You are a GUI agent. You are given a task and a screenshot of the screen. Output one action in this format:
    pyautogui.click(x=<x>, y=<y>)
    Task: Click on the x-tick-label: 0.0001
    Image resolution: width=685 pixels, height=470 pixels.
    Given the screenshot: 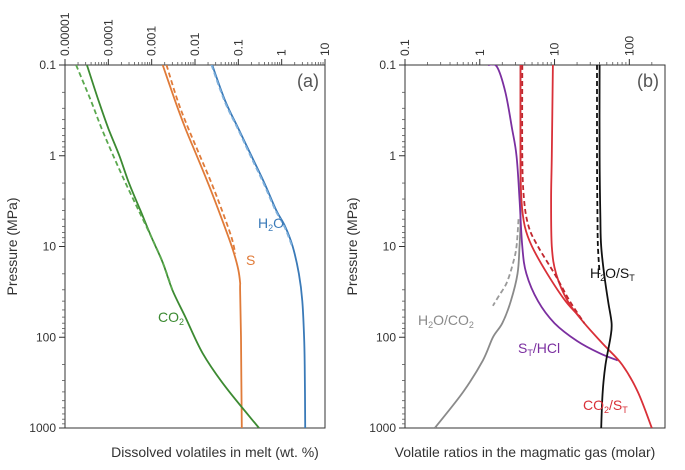 What is the action you would take?
    pyautogui.click(x=108, y=37)
    